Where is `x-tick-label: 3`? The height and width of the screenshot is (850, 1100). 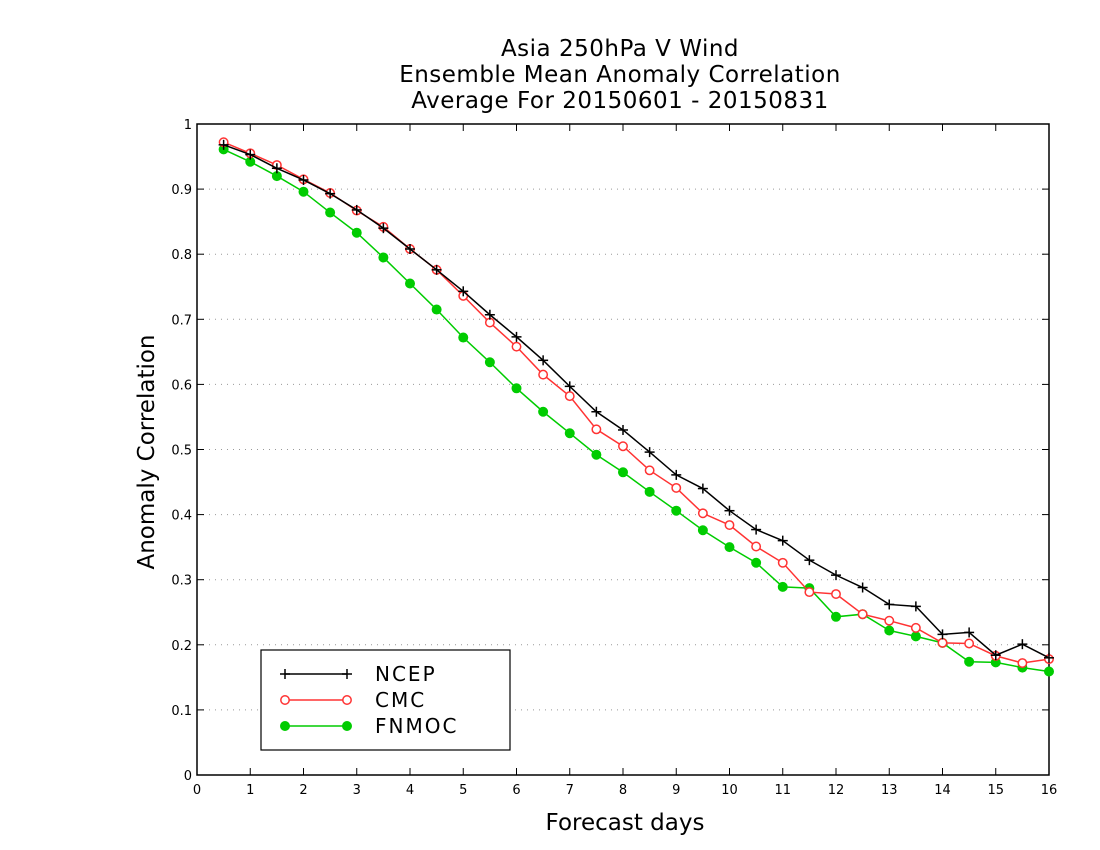
x-tick-label: 3 is located at coordinates (357, 790).